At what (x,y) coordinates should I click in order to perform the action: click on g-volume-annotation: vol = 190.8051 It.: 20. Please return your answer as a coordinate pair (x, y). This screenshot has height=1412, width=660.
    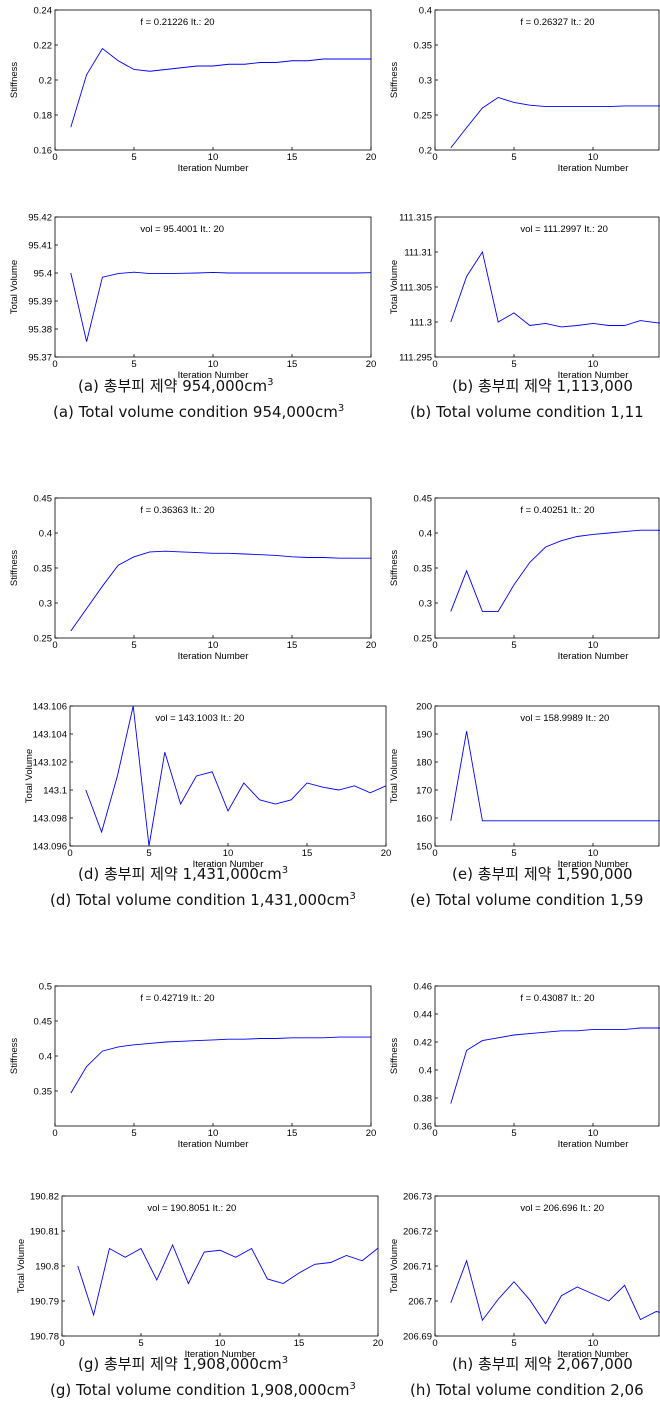
    Looking at the image, I should click on (191, 1208).